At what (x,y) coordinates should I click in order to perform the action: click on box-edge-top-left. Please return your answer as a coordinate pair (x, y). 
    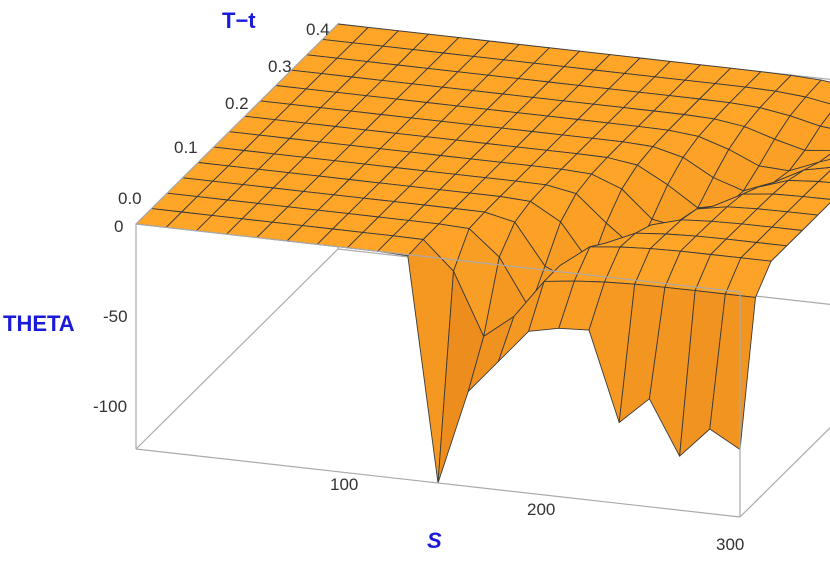
    Looking at the image, I should click on (237, 124).